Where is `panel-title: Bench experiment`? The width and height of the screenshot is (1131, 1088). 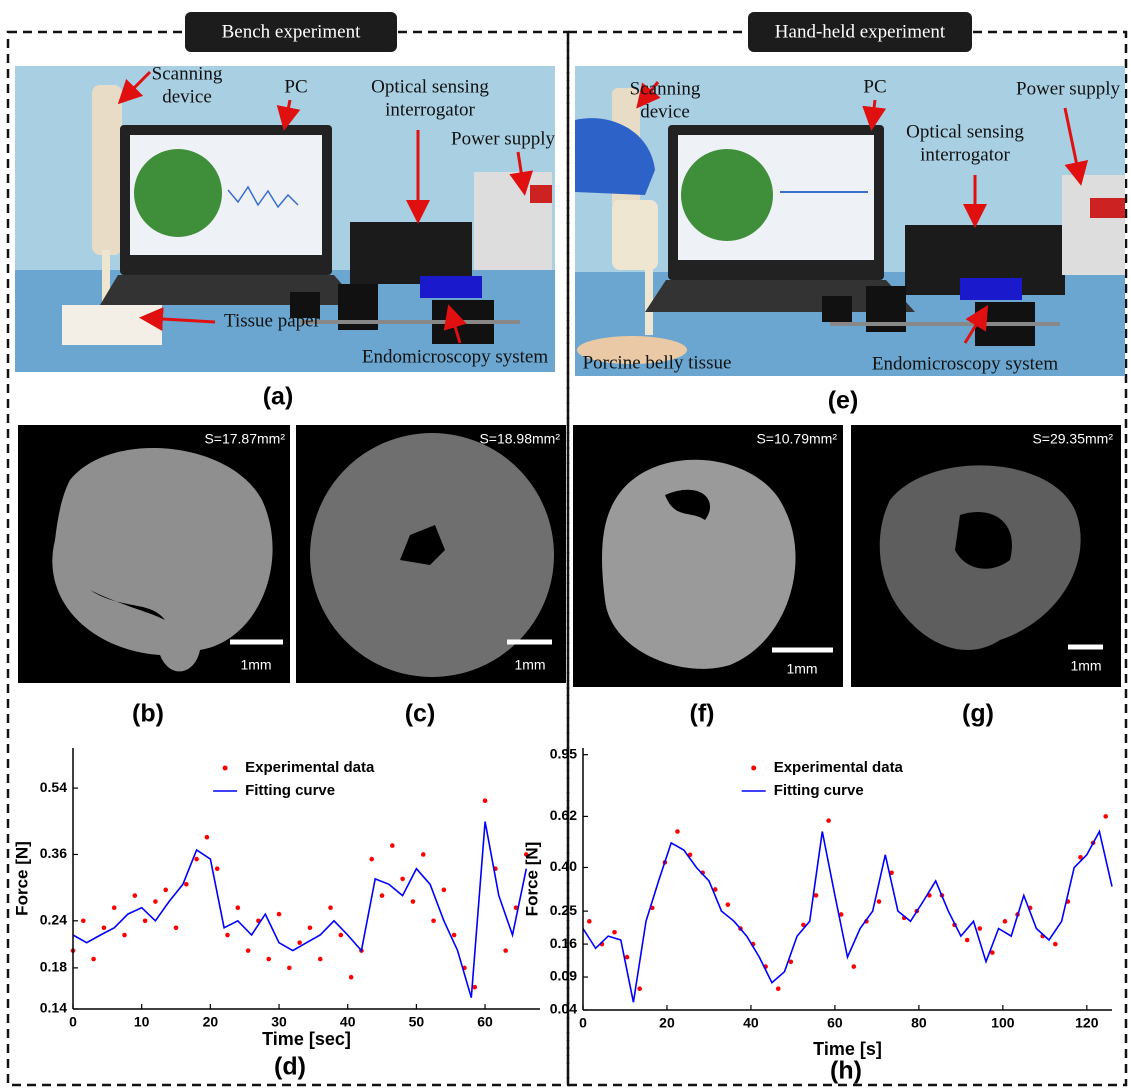
panel-title: Bench experiment is located at coordinates (291, 31).